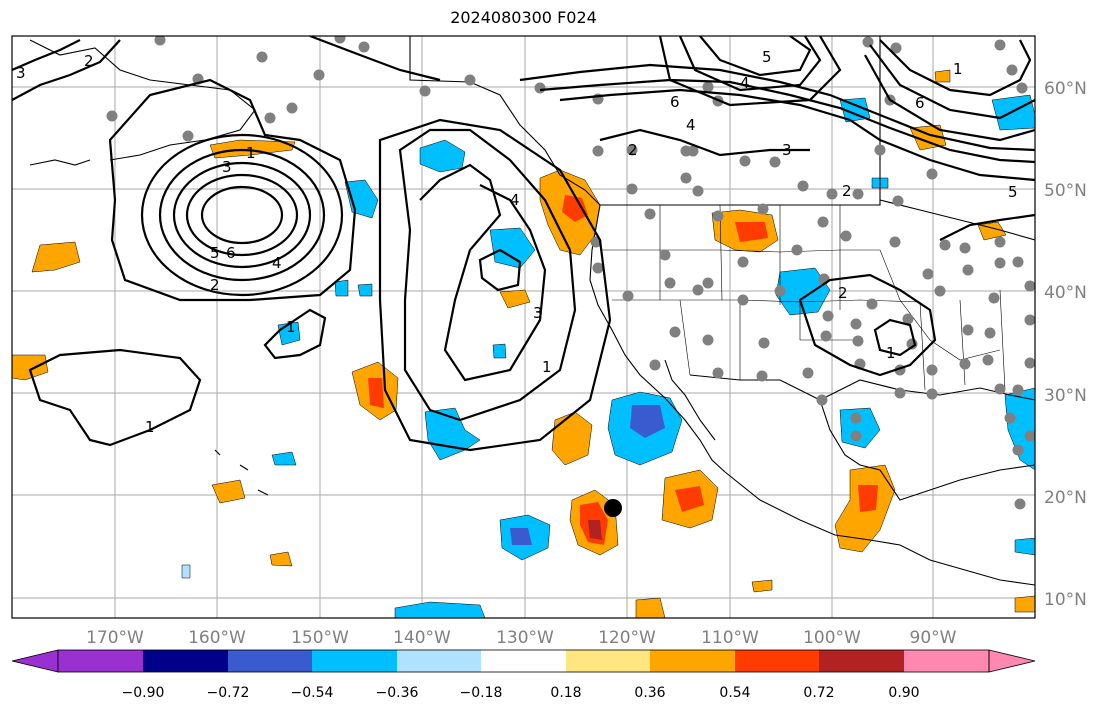 The image size is (1105, 712). Describe the element at coordinates (1012, 661) in the screenshot. I see `colorbar-extend-high` at that location.